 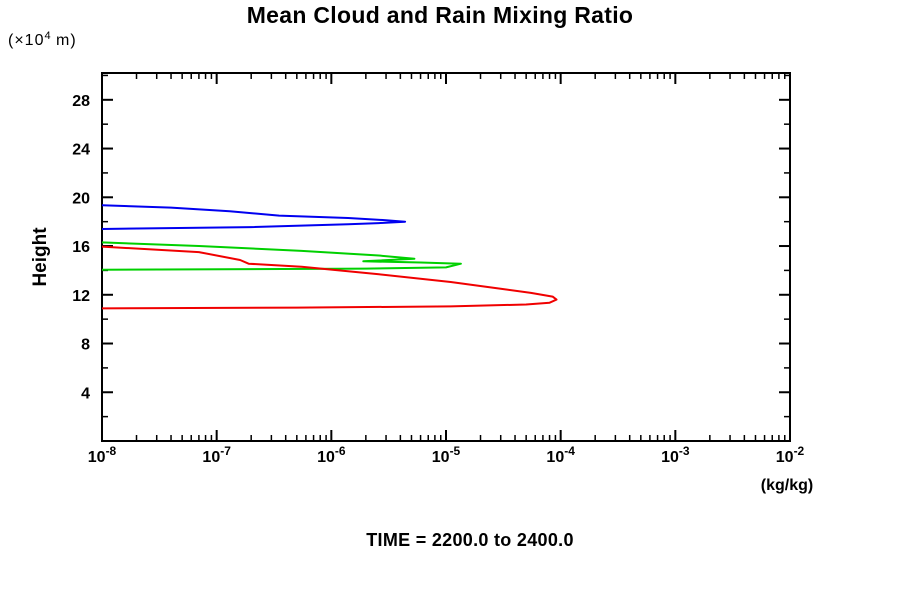 I want to click on y-tick-label: 8, so click(x=85, y=345).